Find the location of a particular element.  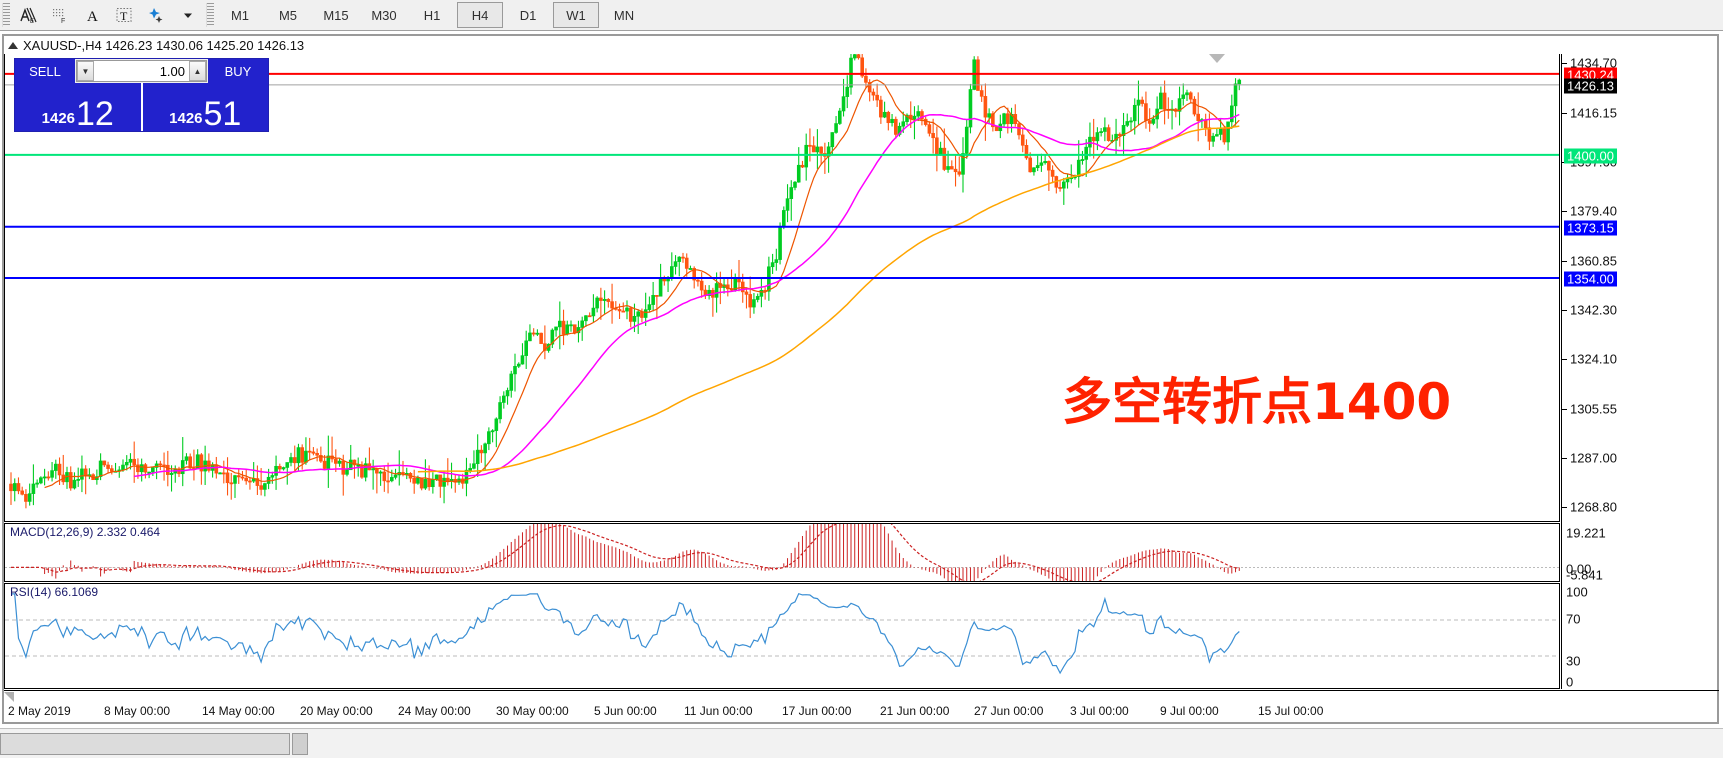

price-divider is located at coordinates (141, 107).